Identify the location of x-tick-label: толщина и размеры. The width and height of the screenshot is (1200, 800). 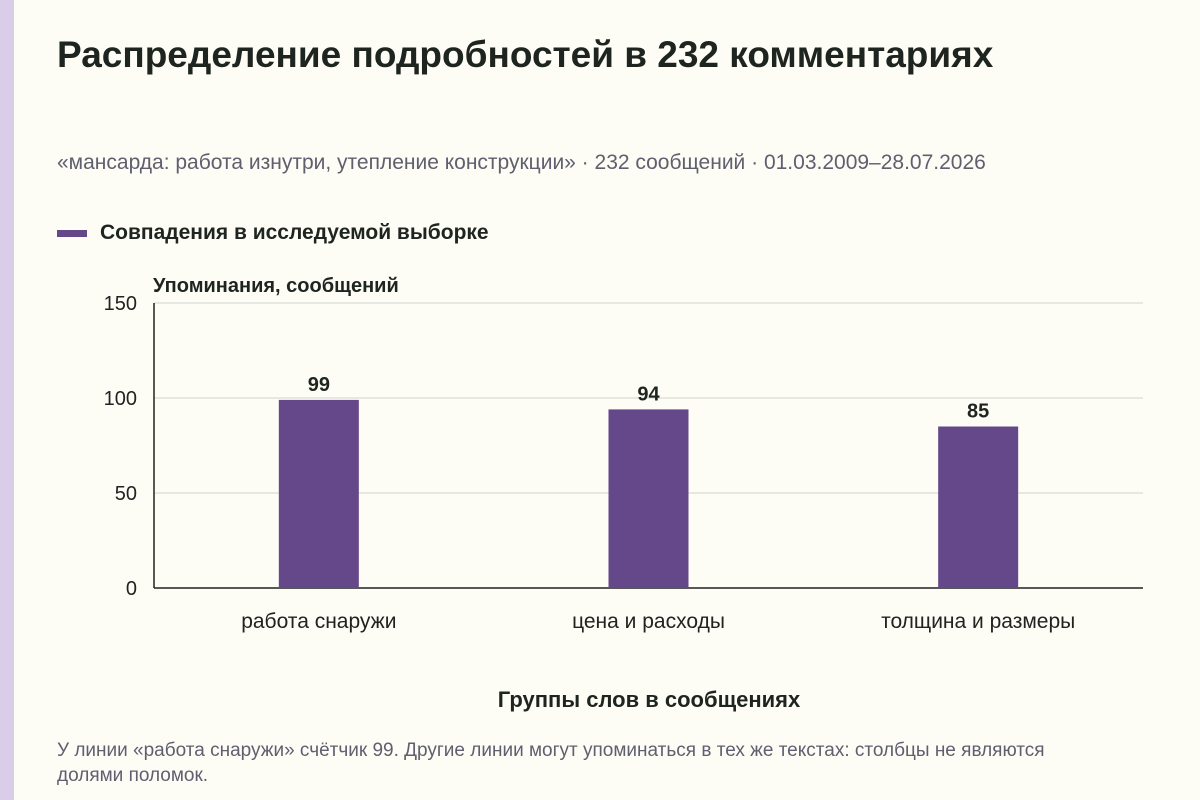
(978, 621).